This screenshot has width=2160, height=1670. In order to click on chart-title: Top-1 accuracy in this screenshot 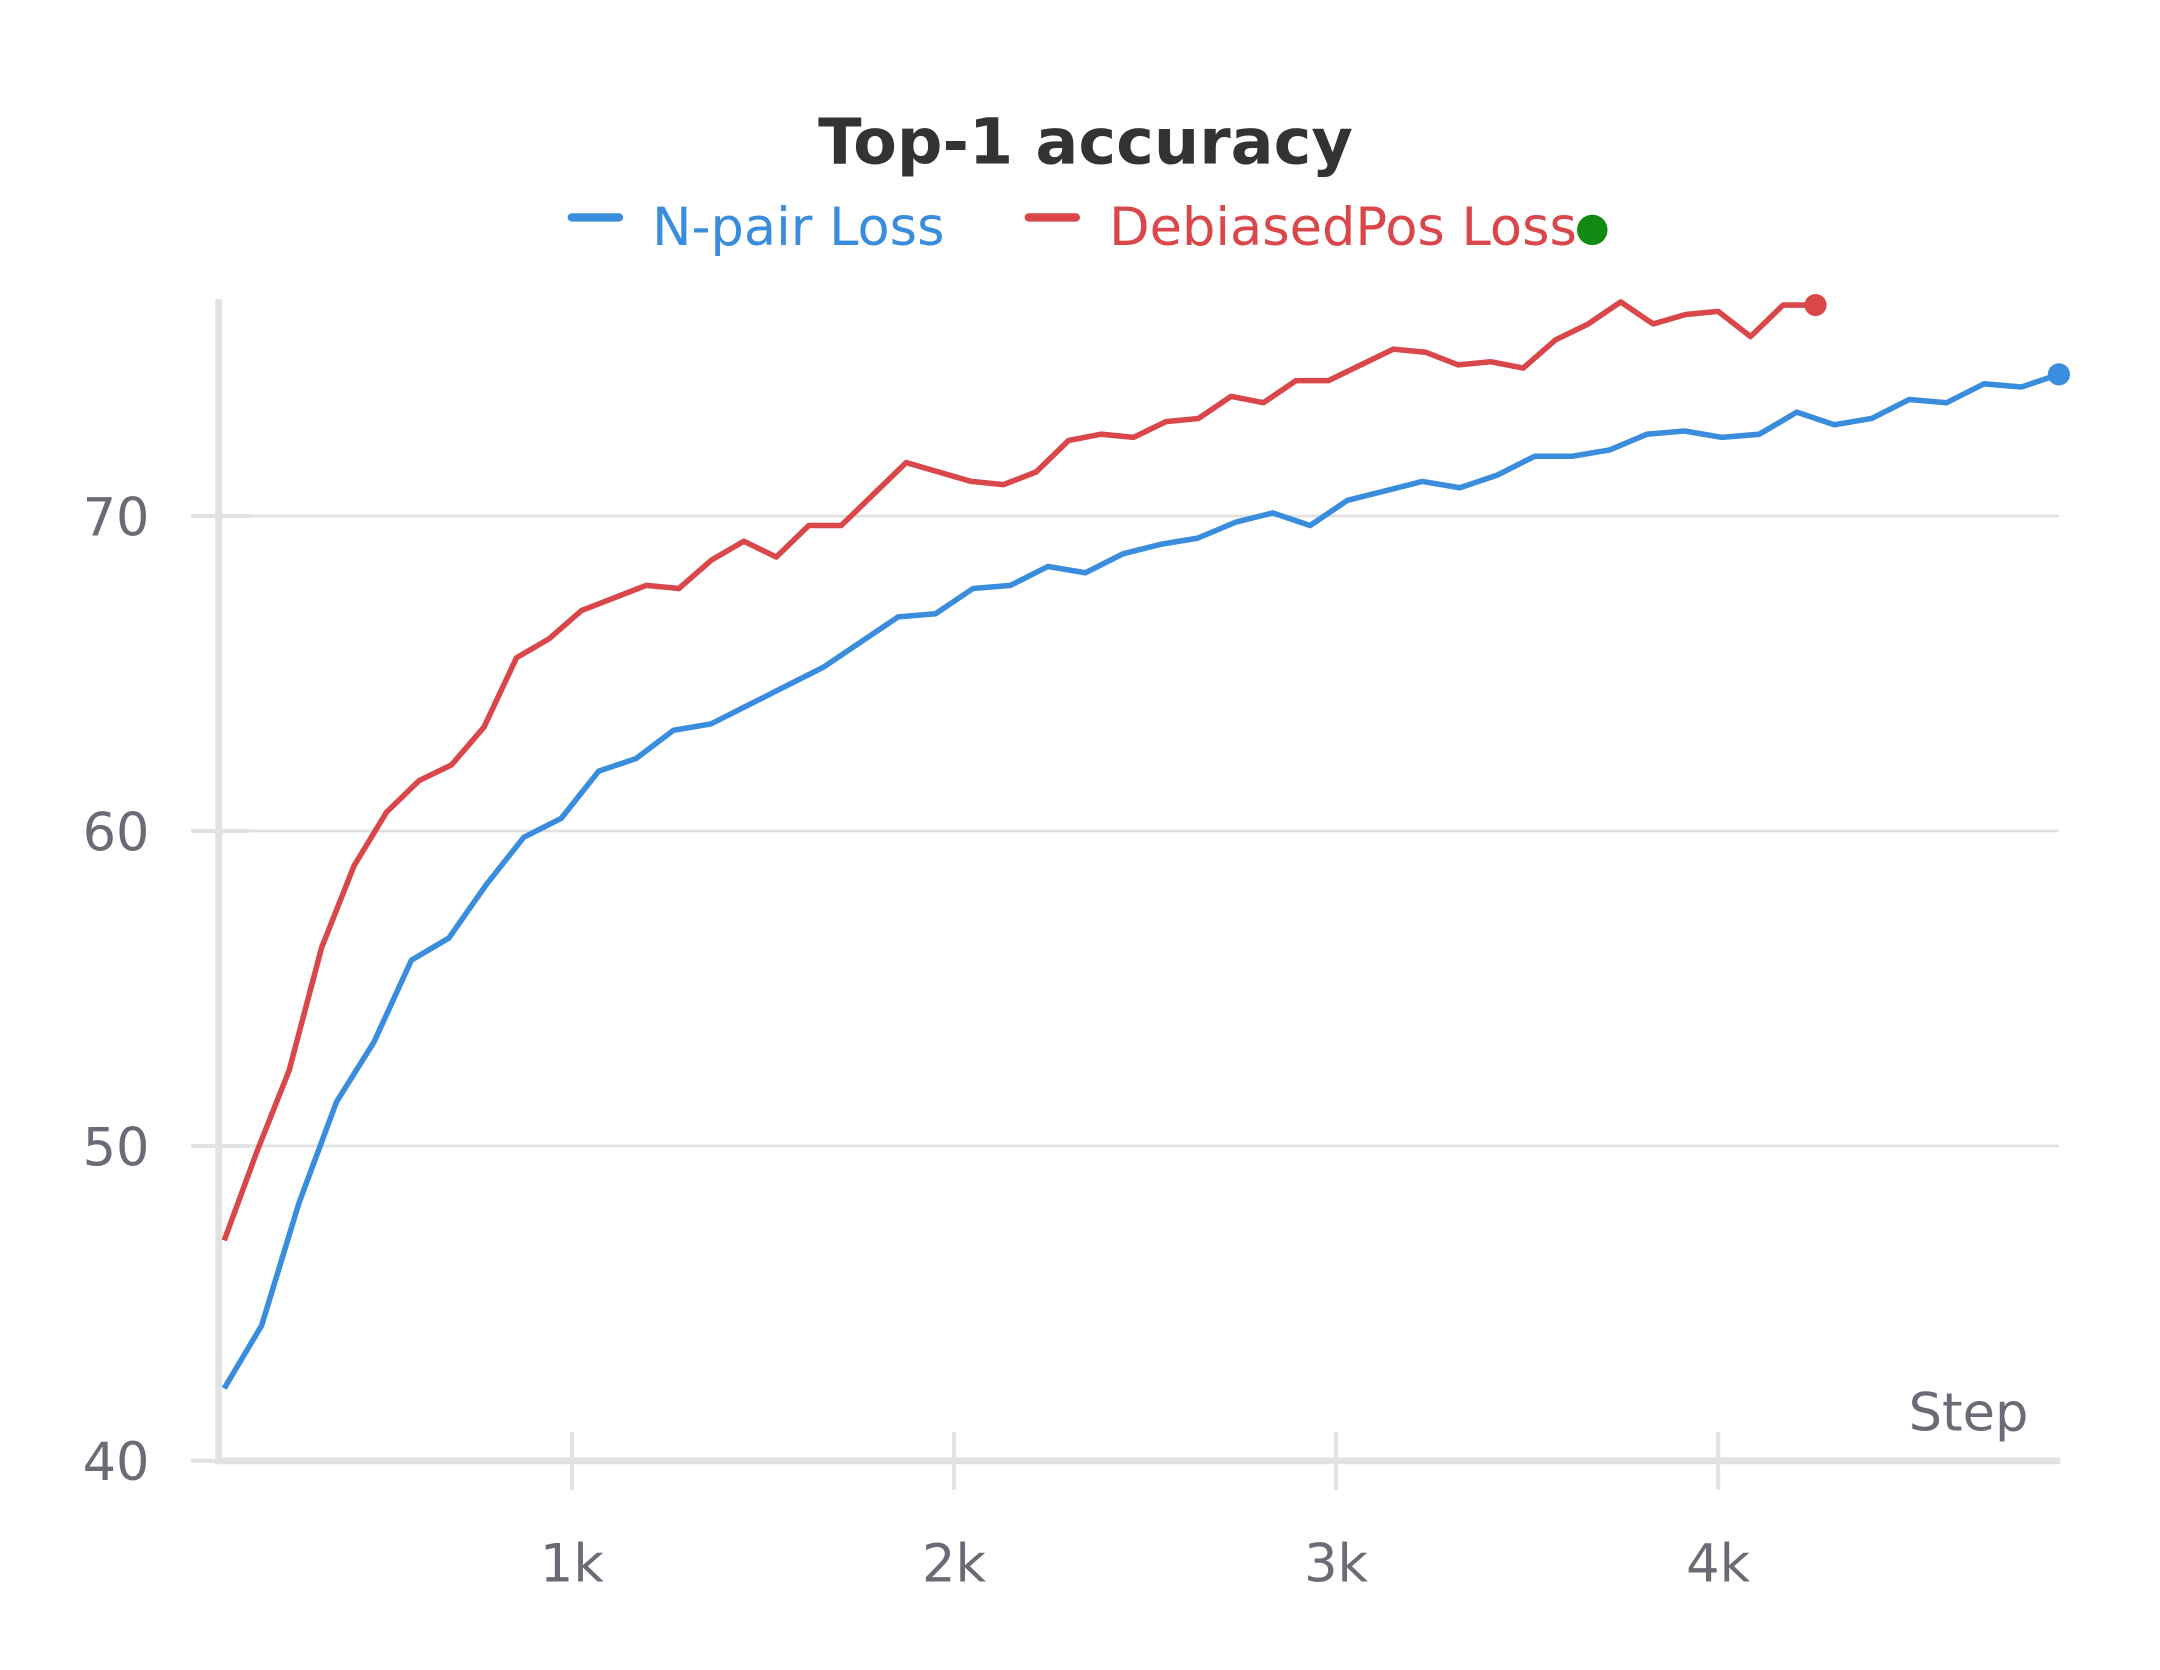, I will do `click(1085, 142)`.